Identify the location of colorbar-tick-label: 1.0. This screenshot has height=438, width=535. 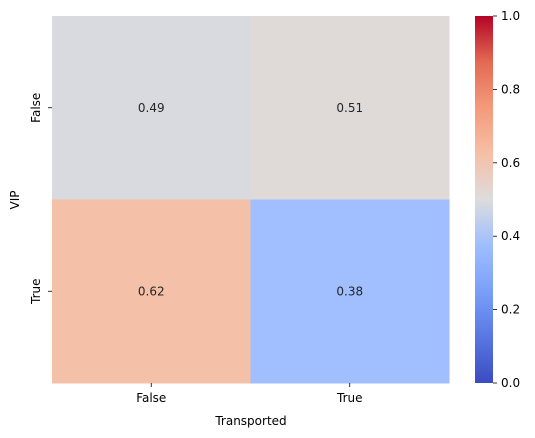
(510, 16).